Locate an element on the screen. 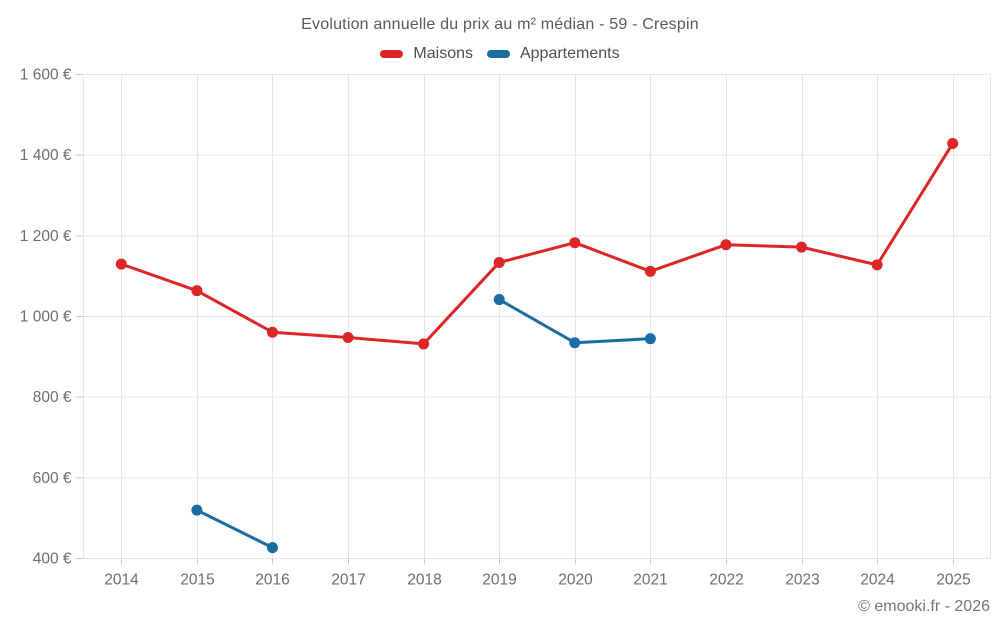 The image size is (1000, 625). legend-label-maisons: Maisons is located at coordinates (443, 53).